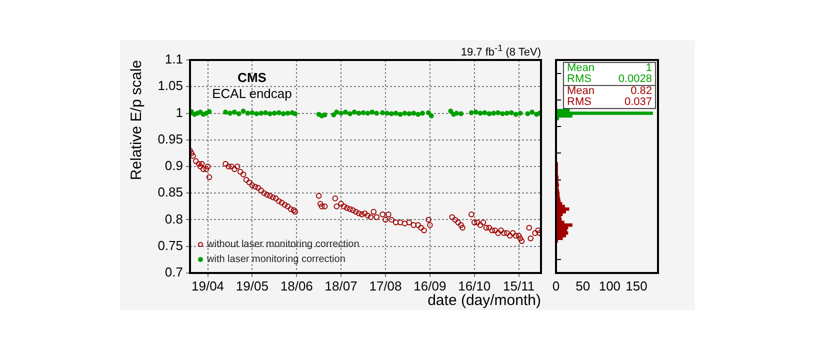 The height and width of the screenshot is (350, 820). I want to click on y-tick-label: 1.05, so click(170, 86).